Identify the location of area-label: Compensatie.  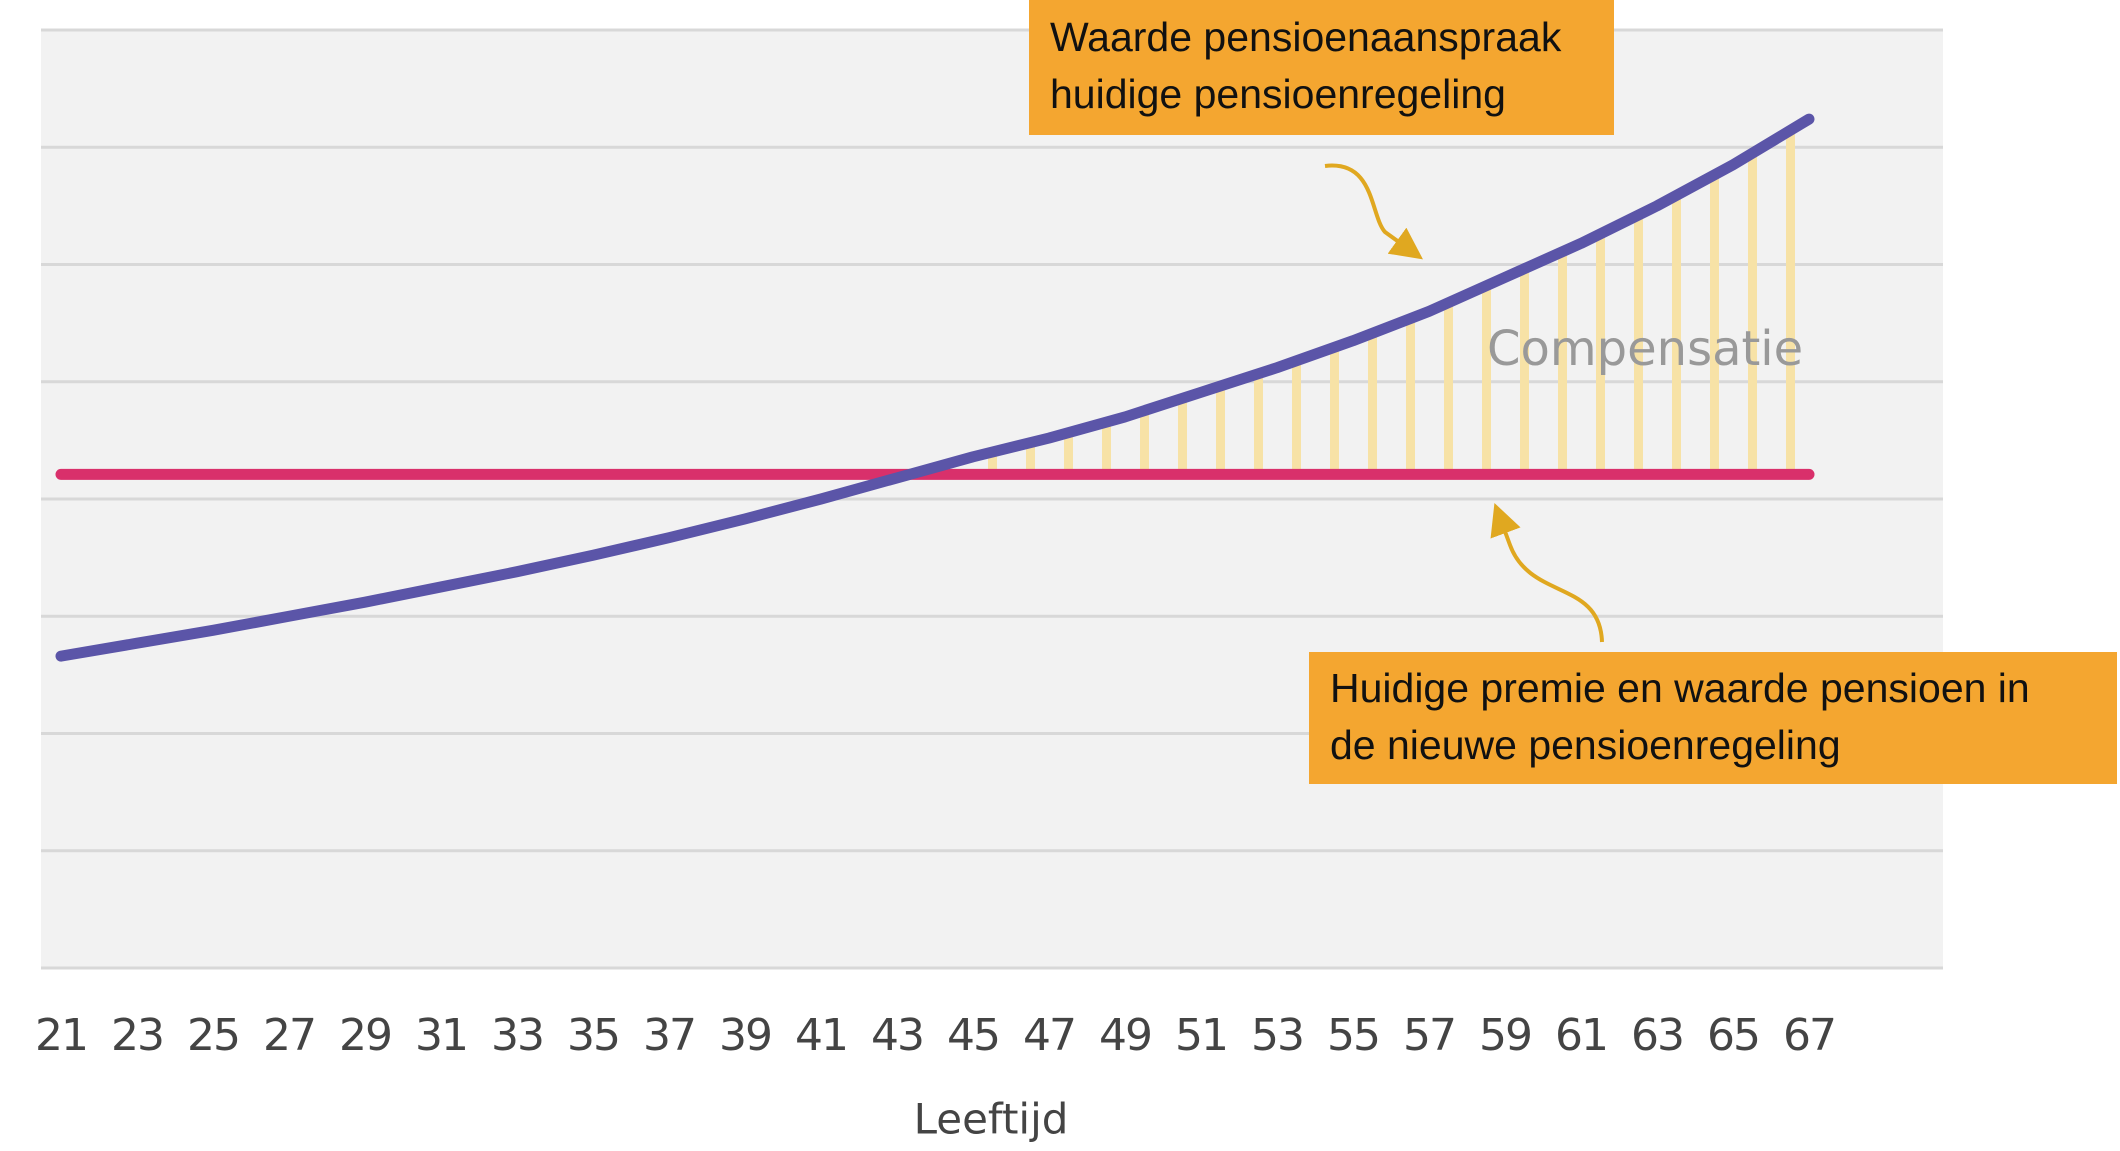
(1645, 349).